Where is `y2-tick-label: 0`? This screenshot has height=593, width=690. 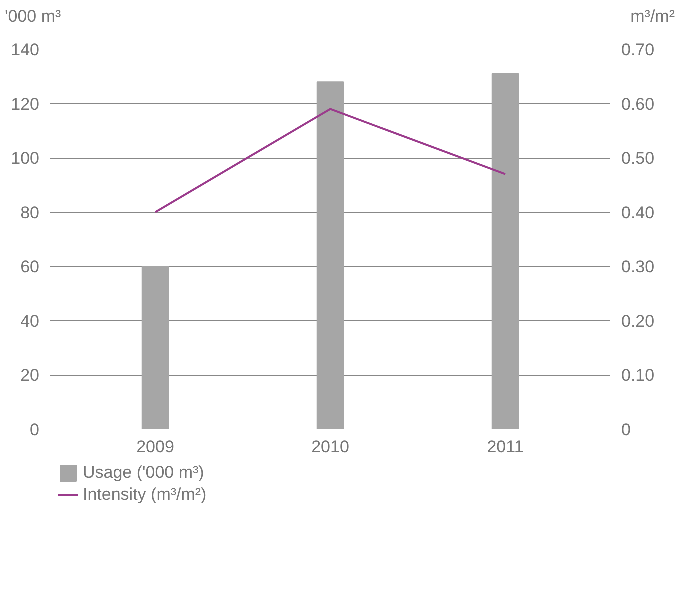 y2-tick-label: 0 is located at coordinates (626, 430).